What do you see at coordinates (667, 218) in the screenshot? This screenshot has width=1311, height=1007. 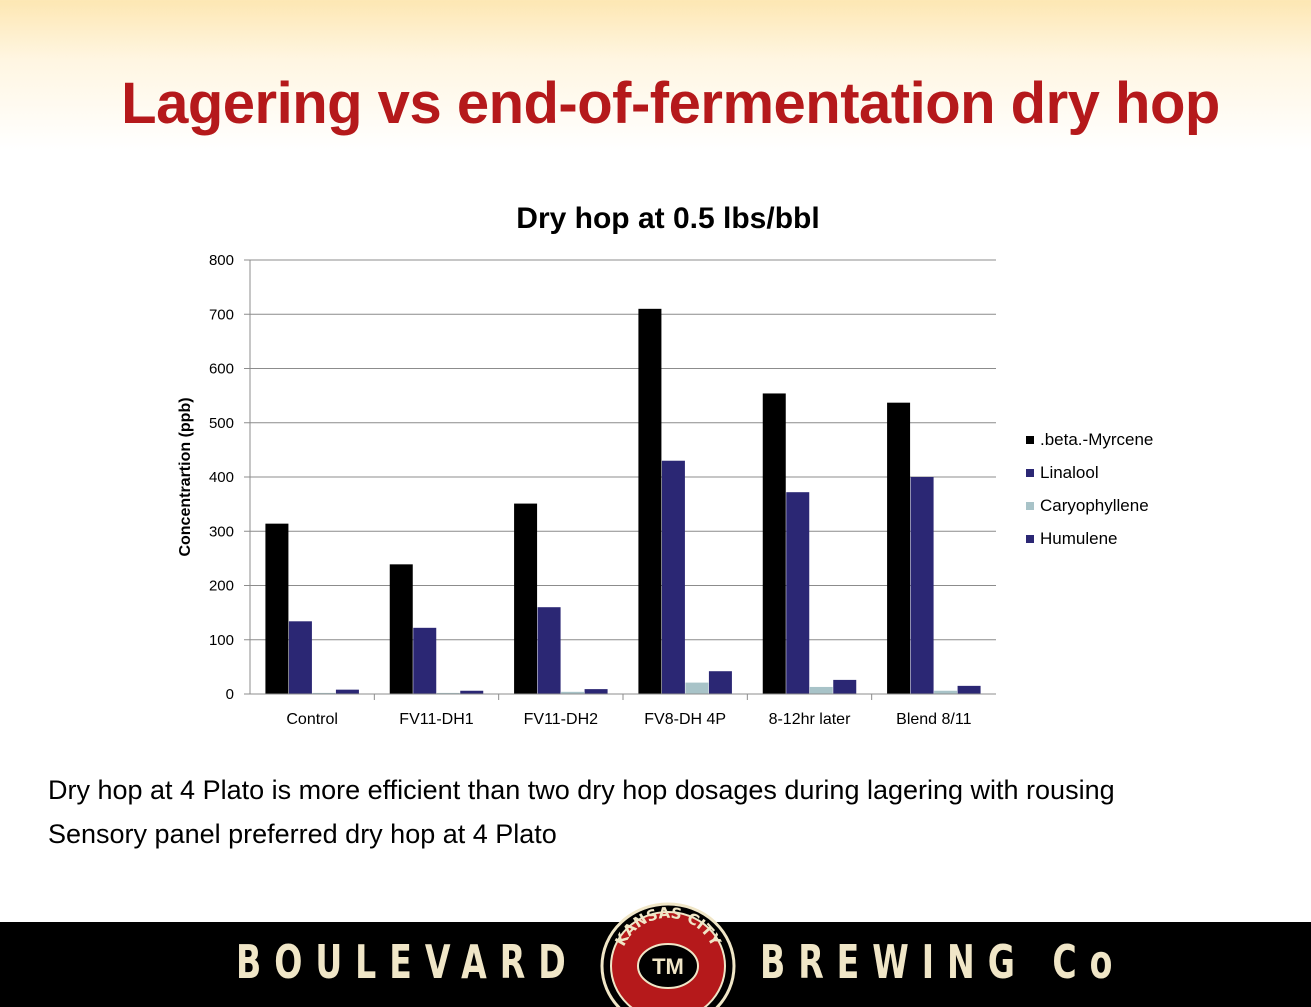 I see `chart-title: Dry hop at 0.5 lbs/bbl` at bounding box center [667, 218].